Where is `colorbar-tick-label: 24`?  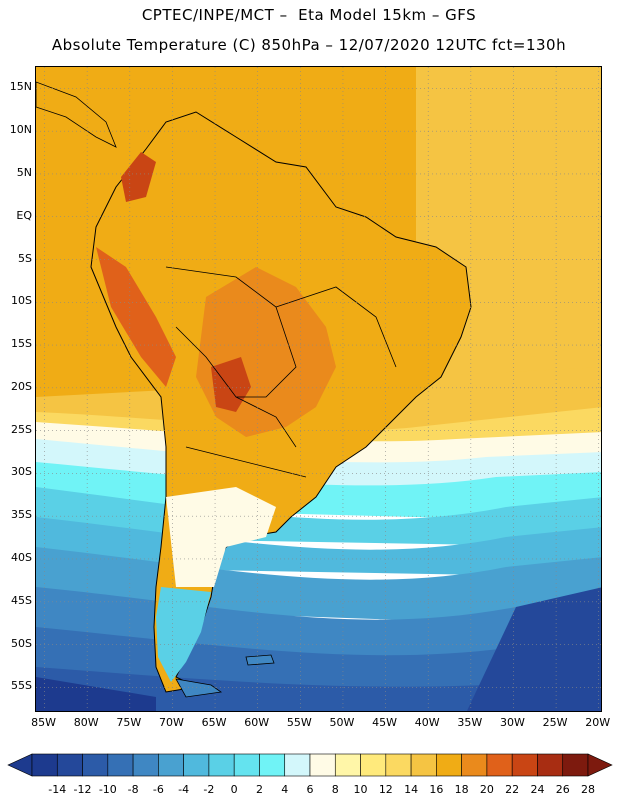
colorbar-tick-label: 24 is located at coordinates (537, 789).